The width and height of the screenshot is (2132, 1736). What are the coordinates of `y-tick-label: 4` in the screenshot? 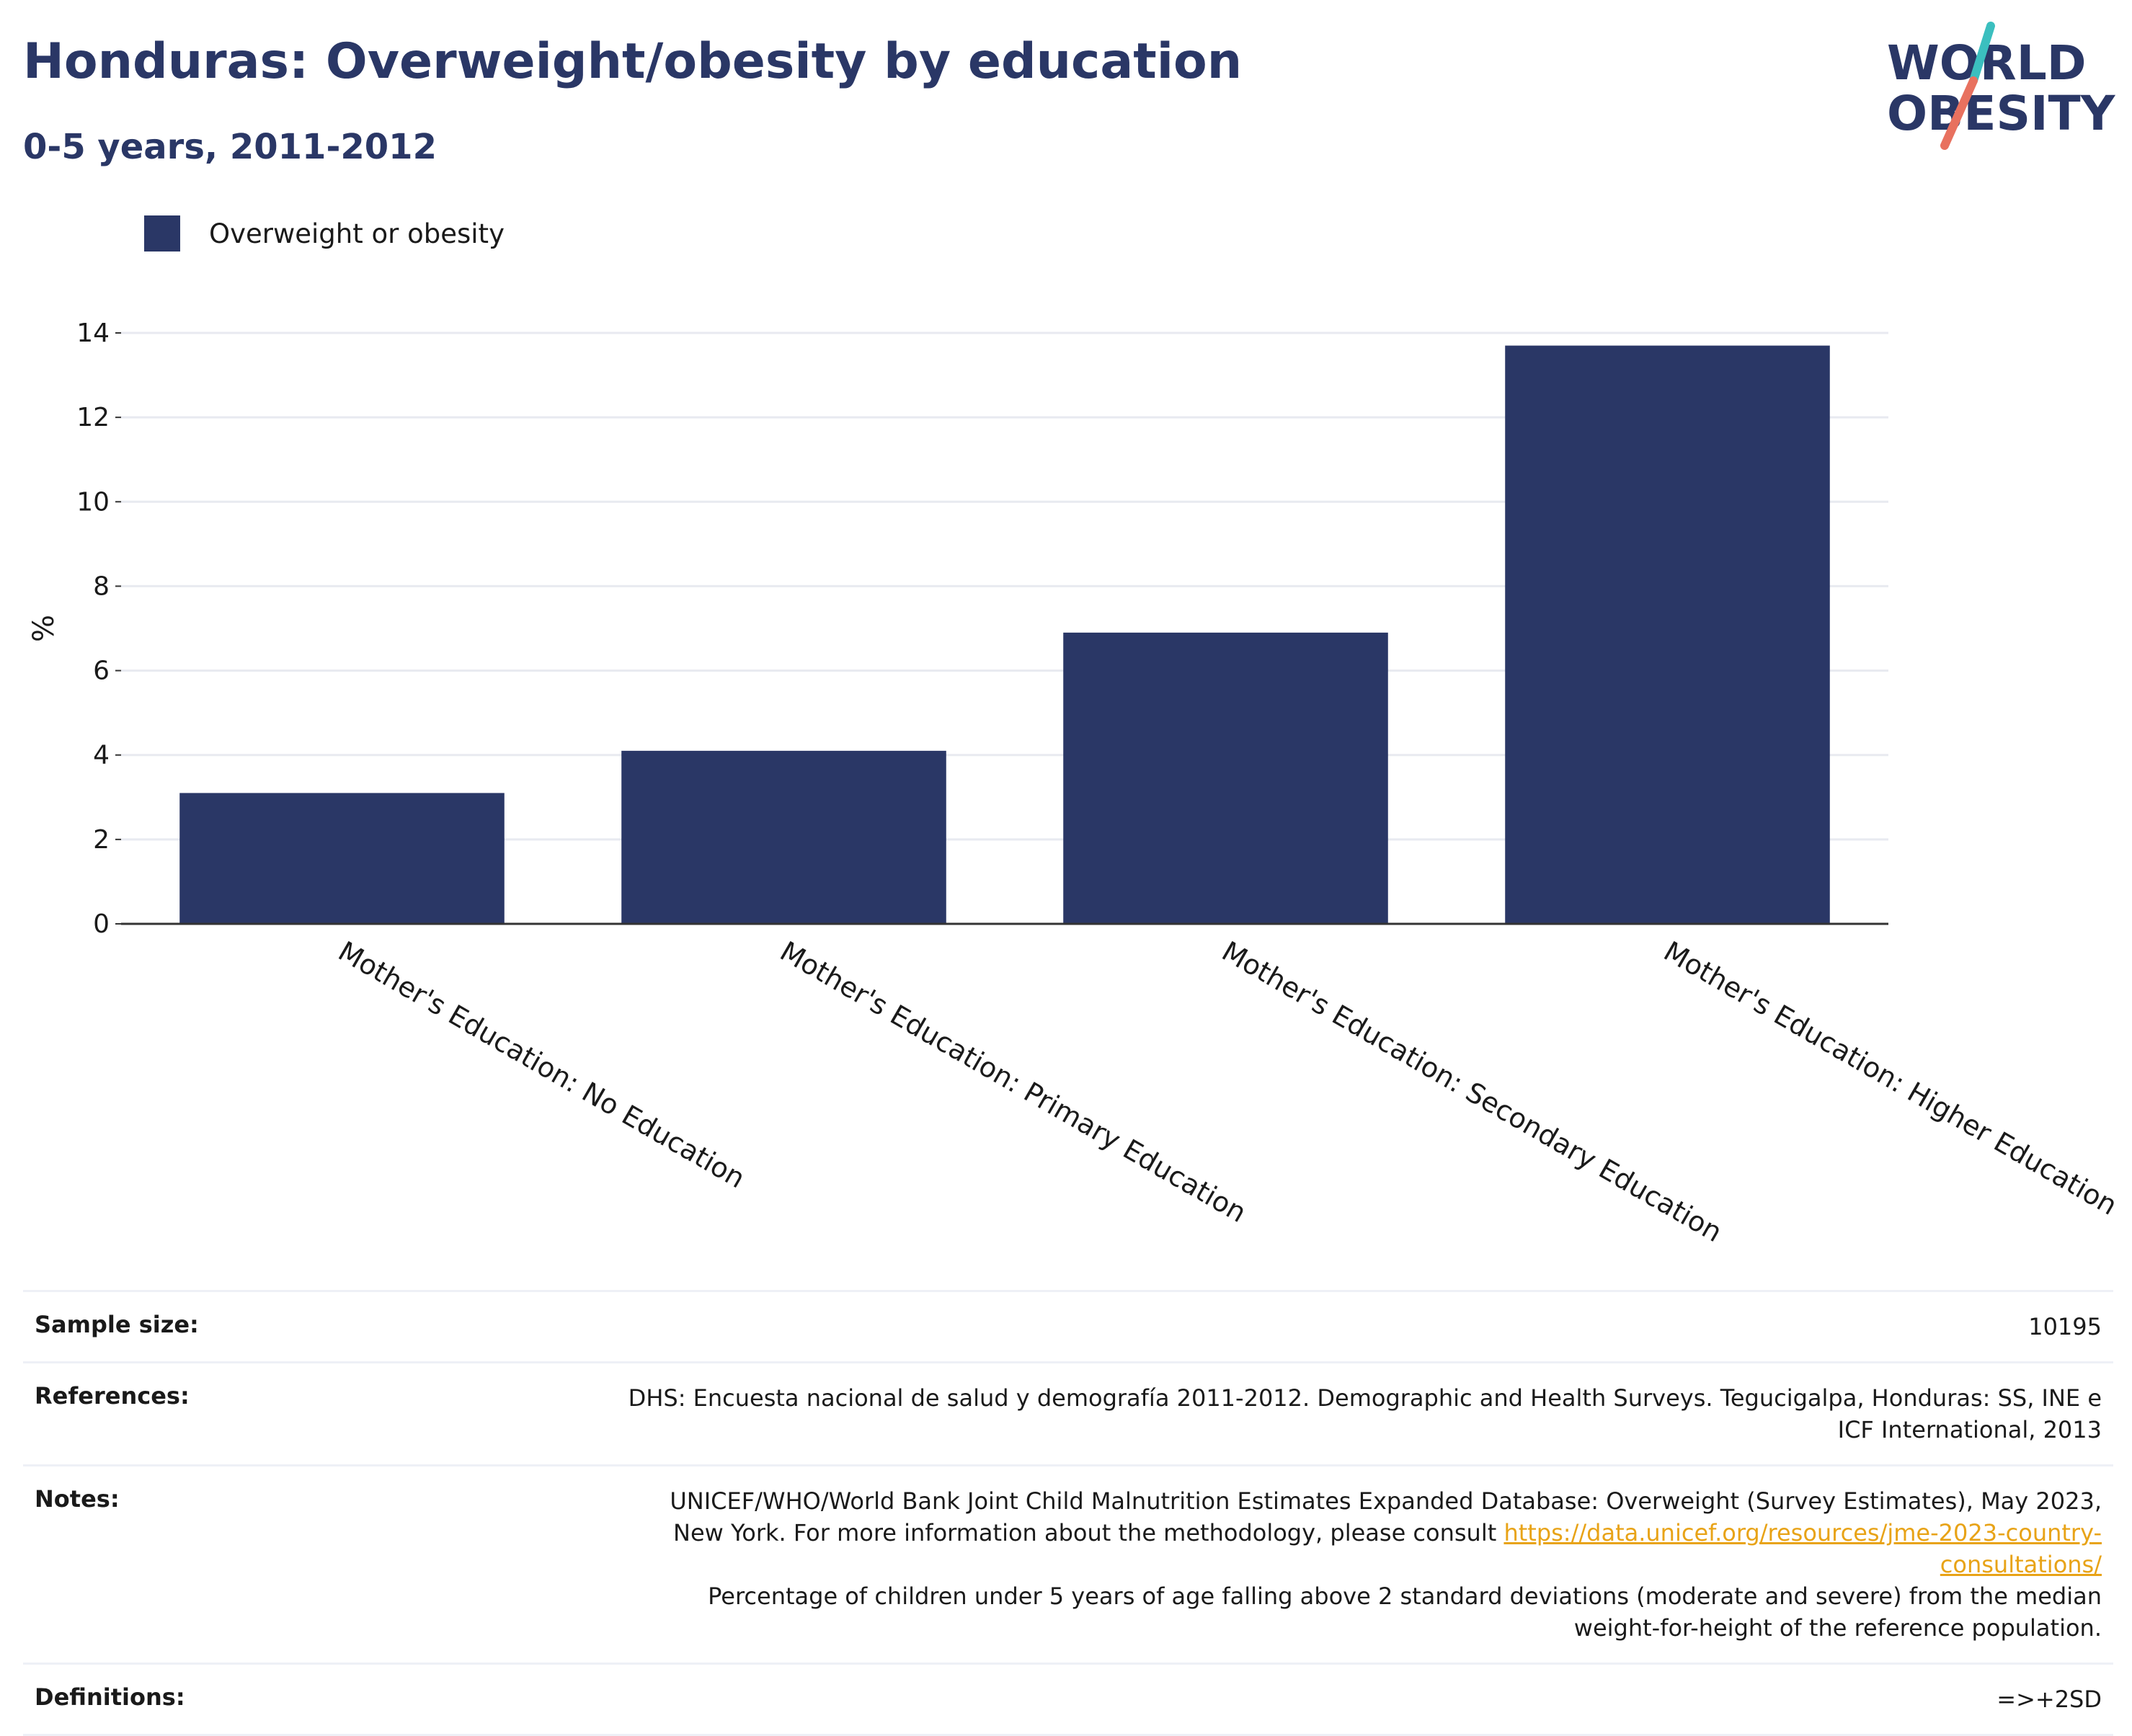 It's located at (101, 756).